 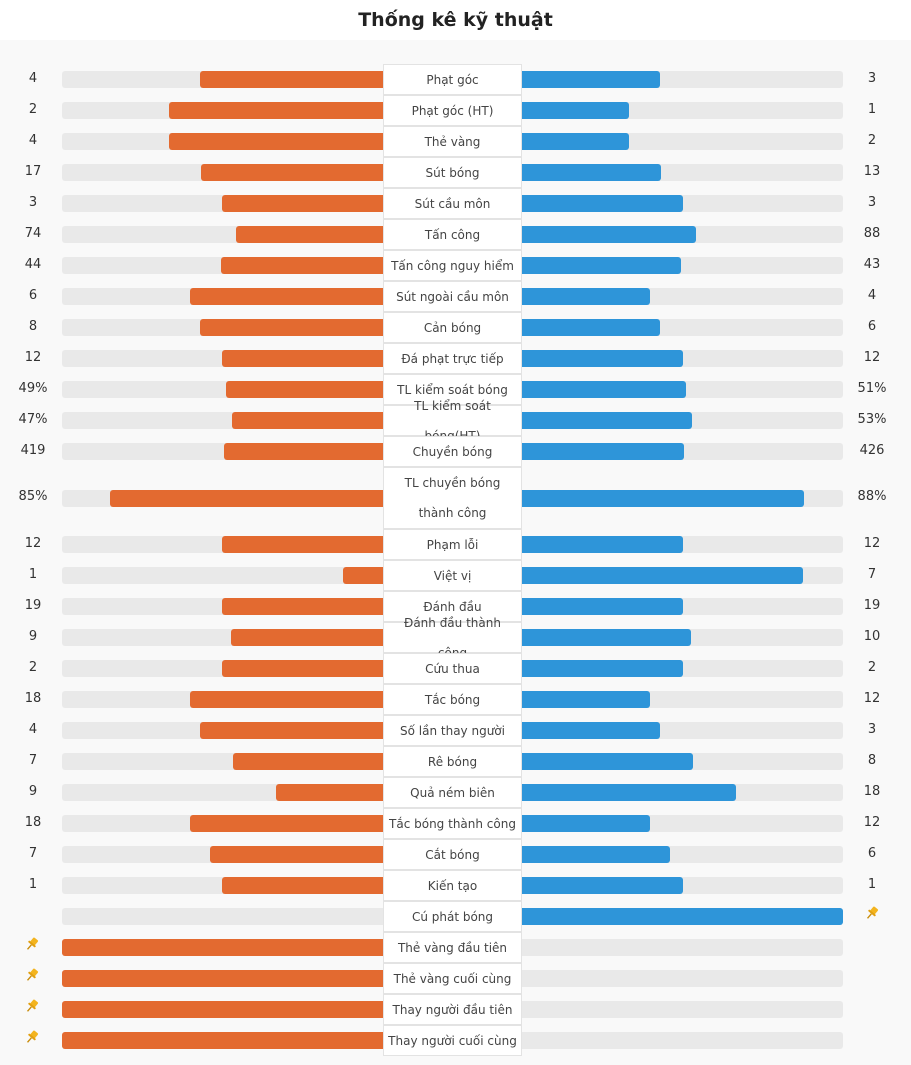 I want to click on pin-icon, so click(x=32, y=975).